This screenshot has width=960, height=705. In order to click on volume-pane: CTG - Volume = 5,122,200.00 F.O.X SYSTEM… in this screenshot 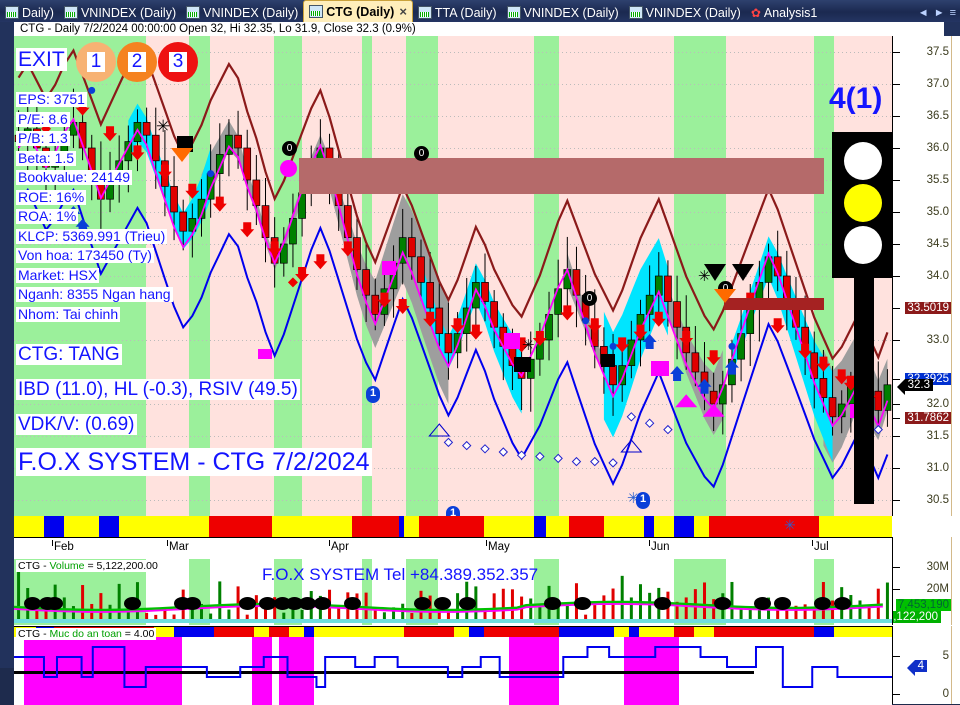, I will do `click(453, 592)`.